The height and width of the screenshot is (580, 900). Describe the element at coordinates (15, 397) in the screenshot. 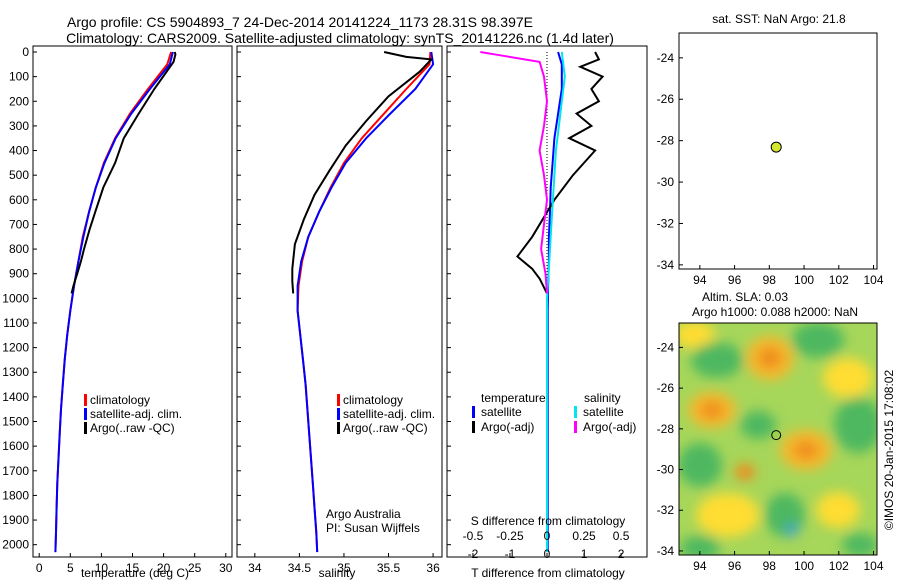

I see `y-tick-label: 1400` at that location.